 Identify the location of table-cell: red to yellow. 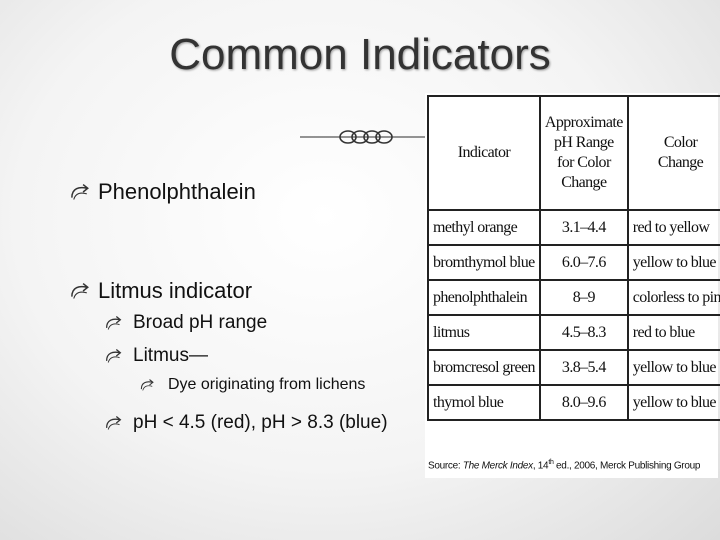
(673, 227).